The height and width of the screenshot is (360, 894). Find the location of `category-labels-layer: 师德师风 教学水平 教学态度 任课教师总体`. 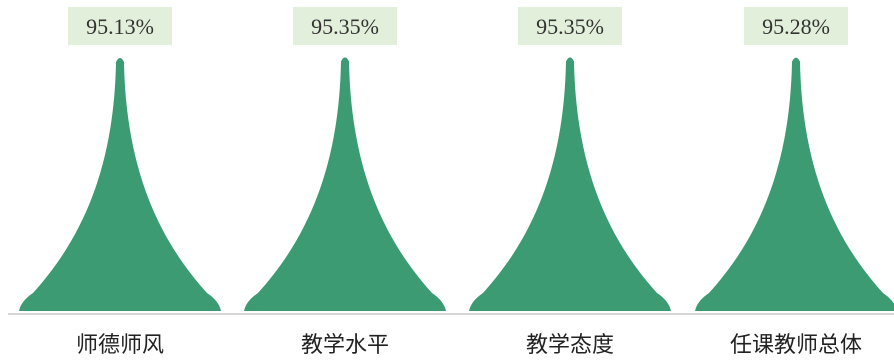

category-labels-layer: 师德师风 教学水平 教学态度 任课教师总体 is located at coordinates (469, 345).